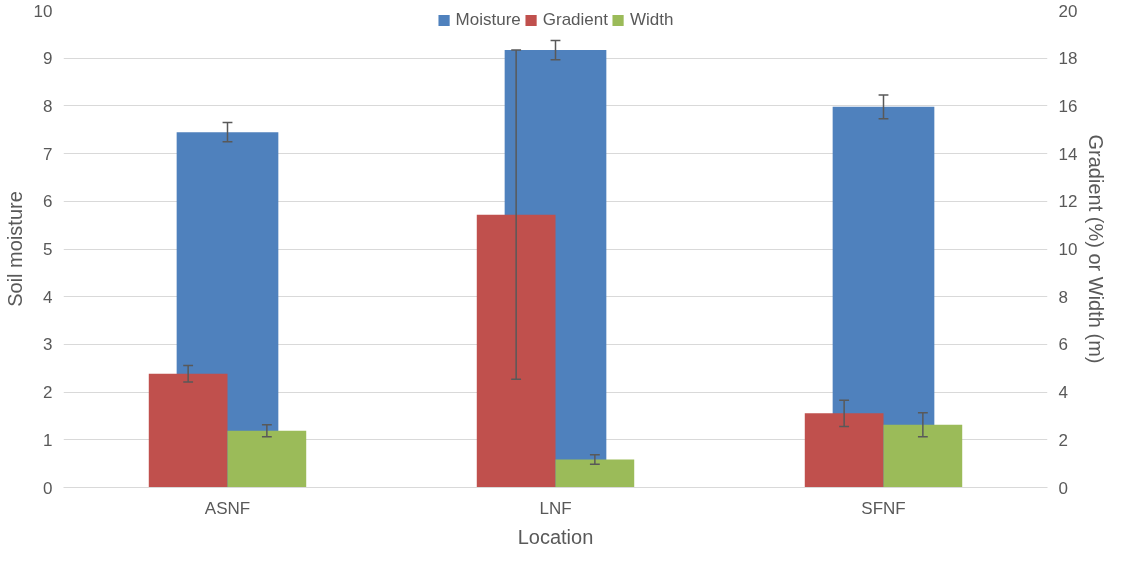 This screenshot has width=1122, height=564. Describe the element at coordinates (48, 249) in the screenshot. I see `y-tick-label: 5` at that location.